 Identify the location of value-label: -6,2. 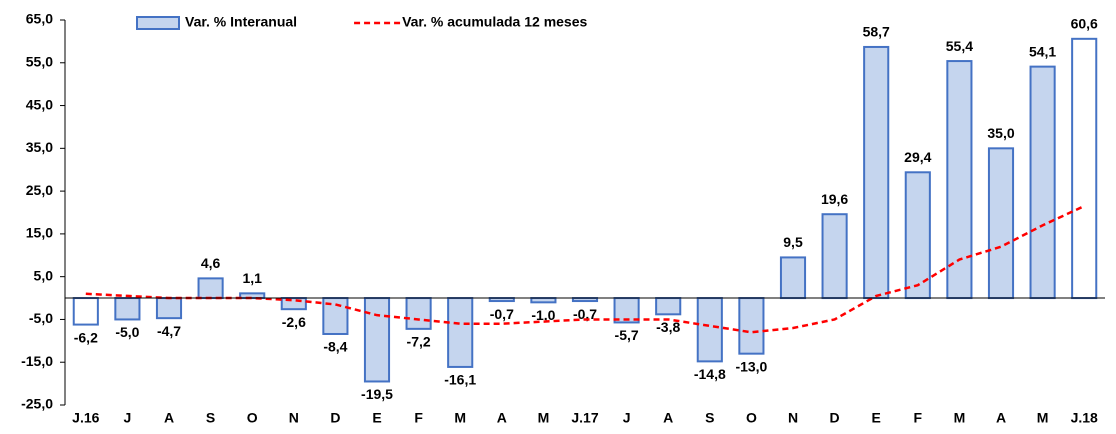
(86, 337).